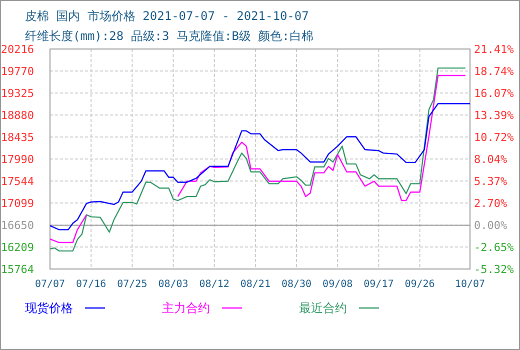 This screenshot has width=520, height=350. Describe the element at coordinates (470, 284) in the screenshot. I see `x-tick-label: 10/07` at that location.